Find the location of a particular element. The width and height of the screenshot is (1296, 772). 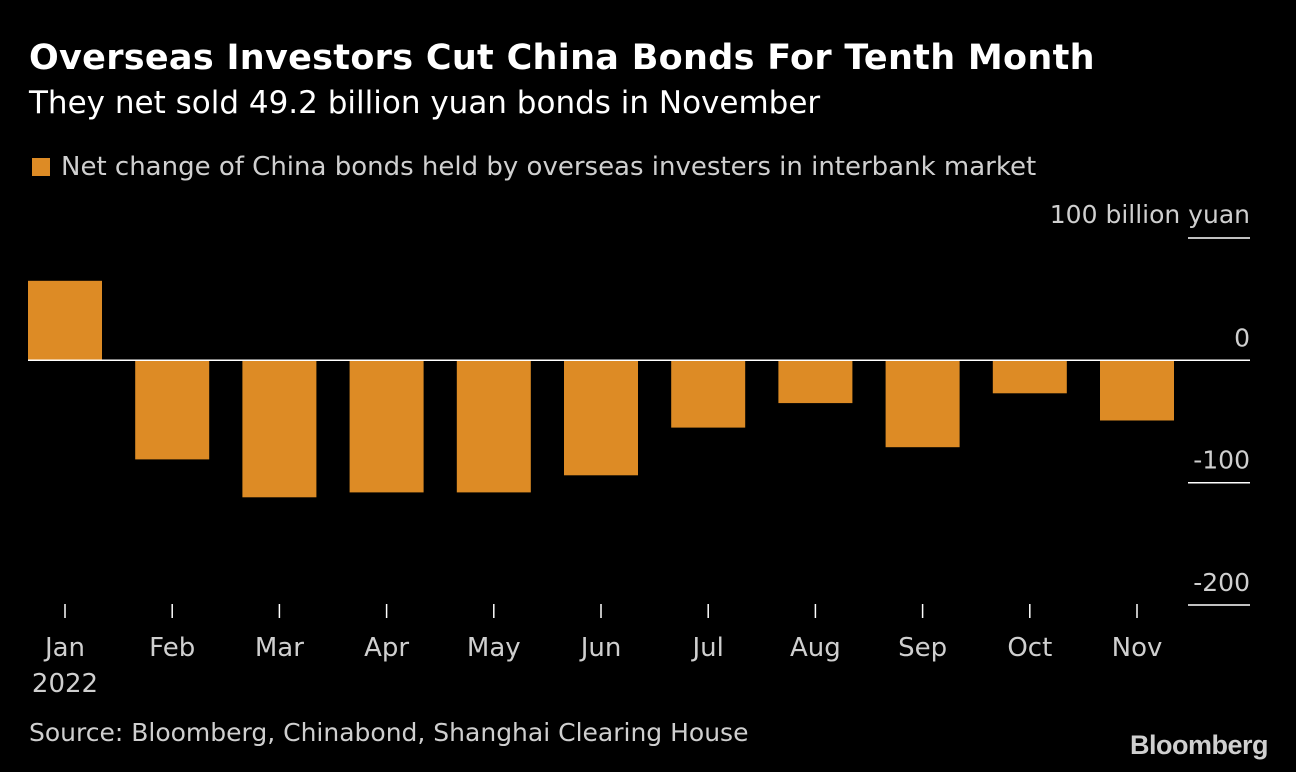

y-tick-label: -200 is located at coordinates (1221, 582).